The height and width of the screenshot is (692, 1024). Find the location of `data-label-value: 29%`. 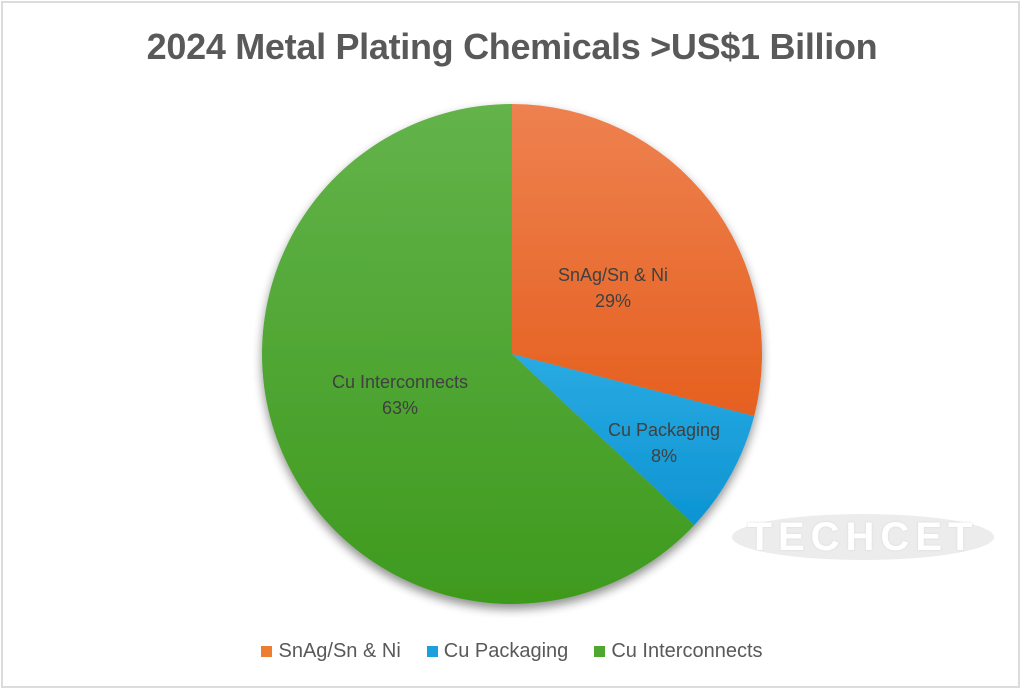

data-label-value: 29% is located at coordinates (613, 301).